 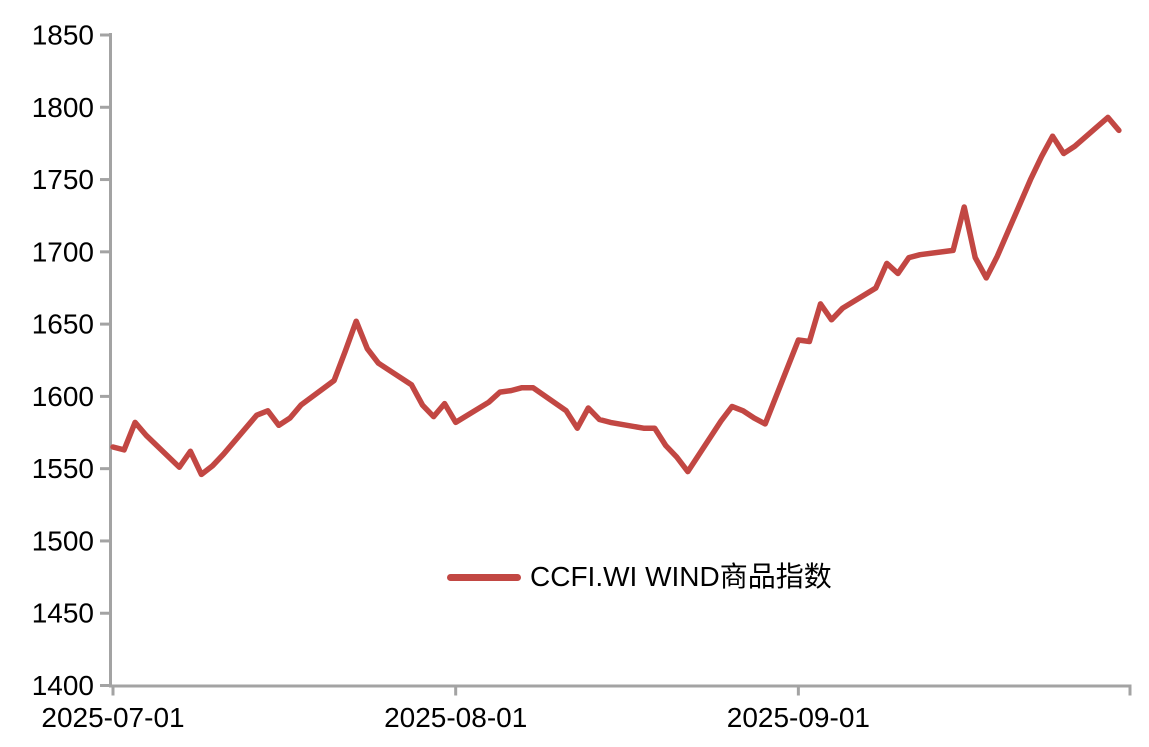 What do you see at coordinates (63, 179) in the screenshot?
I see `y-tick-label: 1750` at bounding box center [63, 179].